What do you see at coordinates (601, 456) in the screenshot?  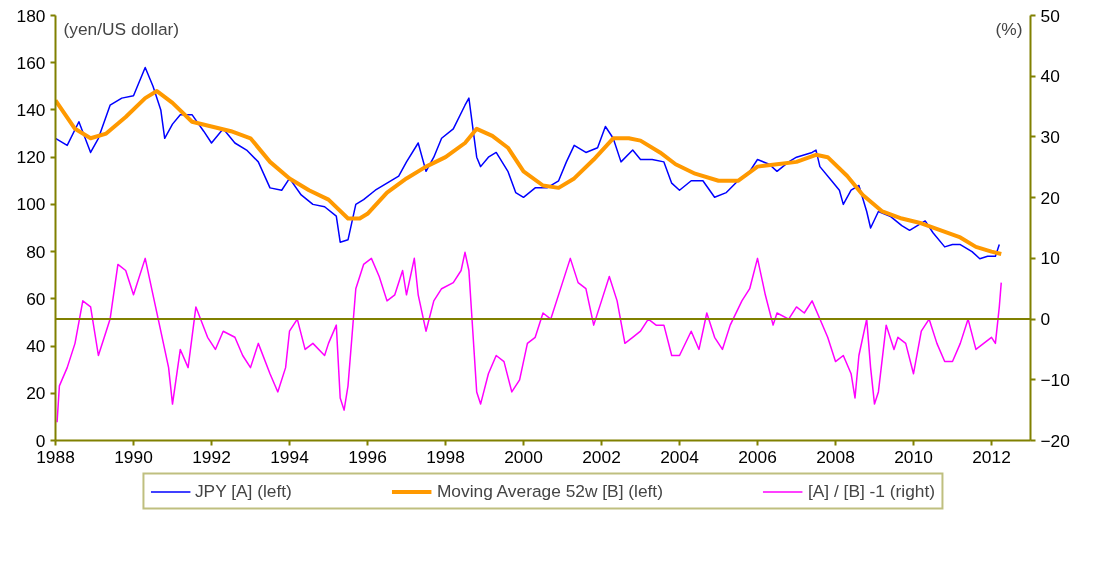 I see `x-tick-label: 2002` at bounding box center [601, 456].